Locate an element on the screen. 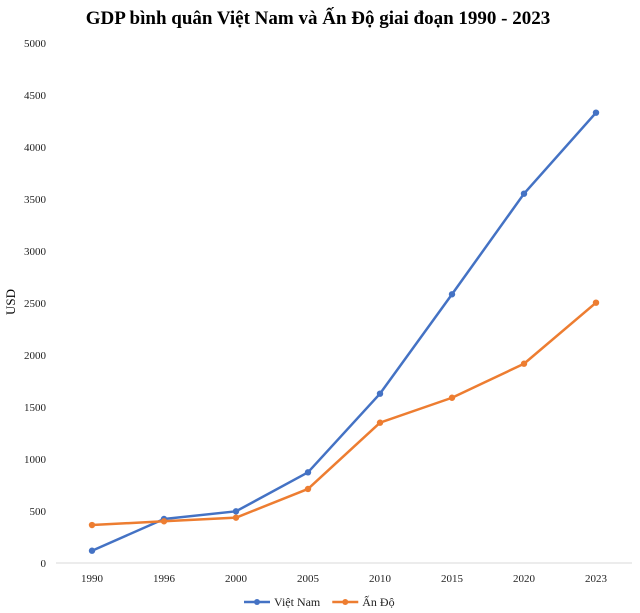  x-tick-label: 2005 is located at coordinates (308, 579).